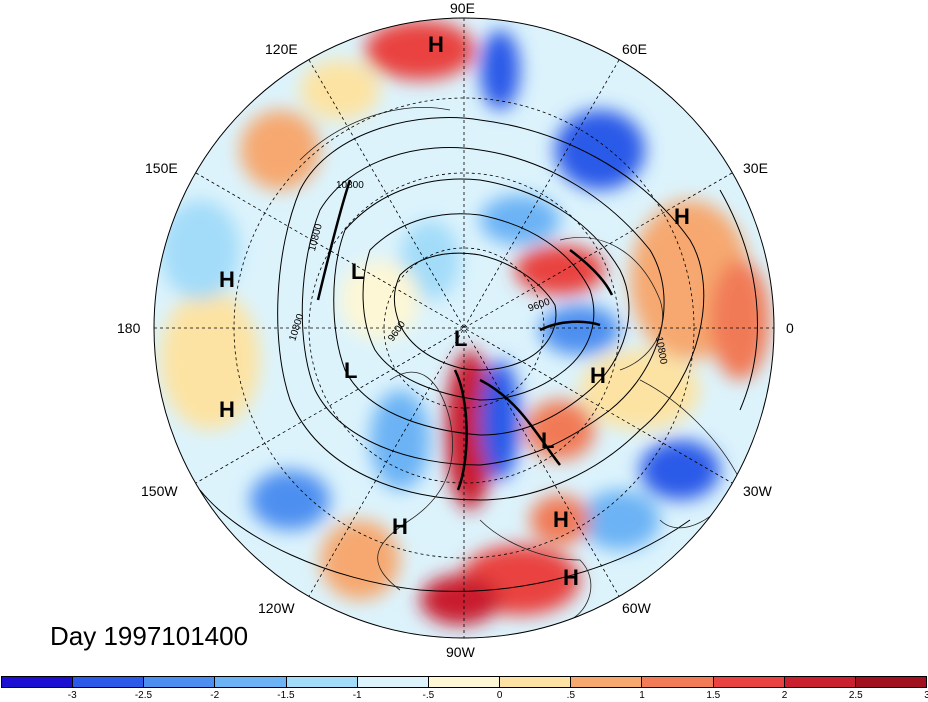 This screenshot has width=928, height=702. I want to click on day-label: Day 1997101400, so click(149, 636).